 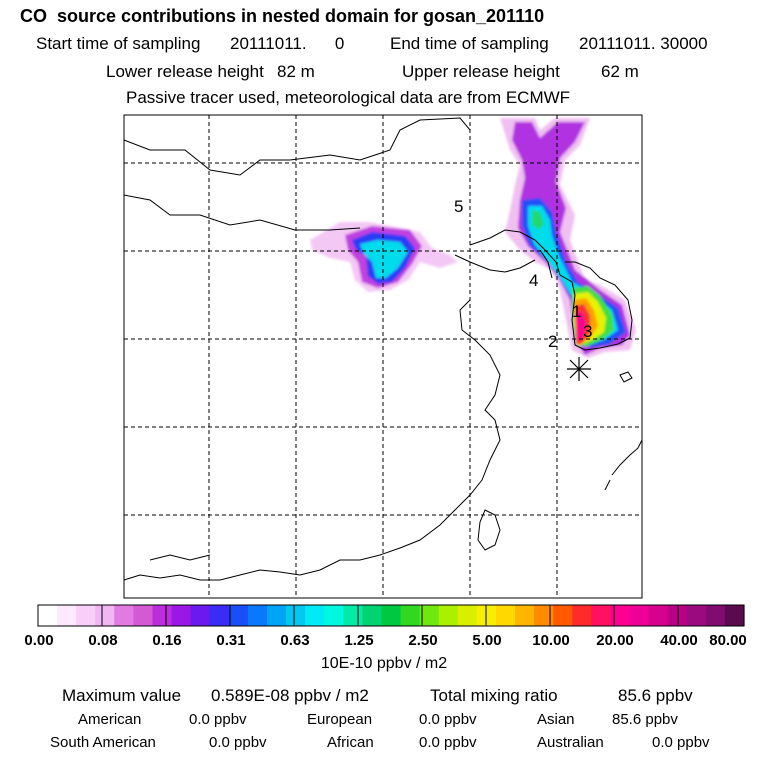 What do you see at coordinates (350, 742) in the screenshot?
I see `region-name: African` at bounding box center [350, 742].